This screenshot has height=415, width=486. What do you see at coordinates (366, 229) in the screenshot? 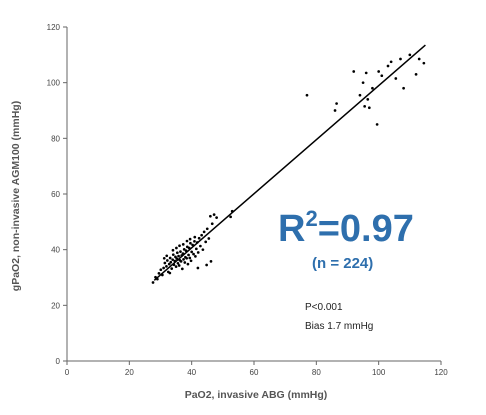
I see `r2-value: =0.97` at bounding box center [366, 229].